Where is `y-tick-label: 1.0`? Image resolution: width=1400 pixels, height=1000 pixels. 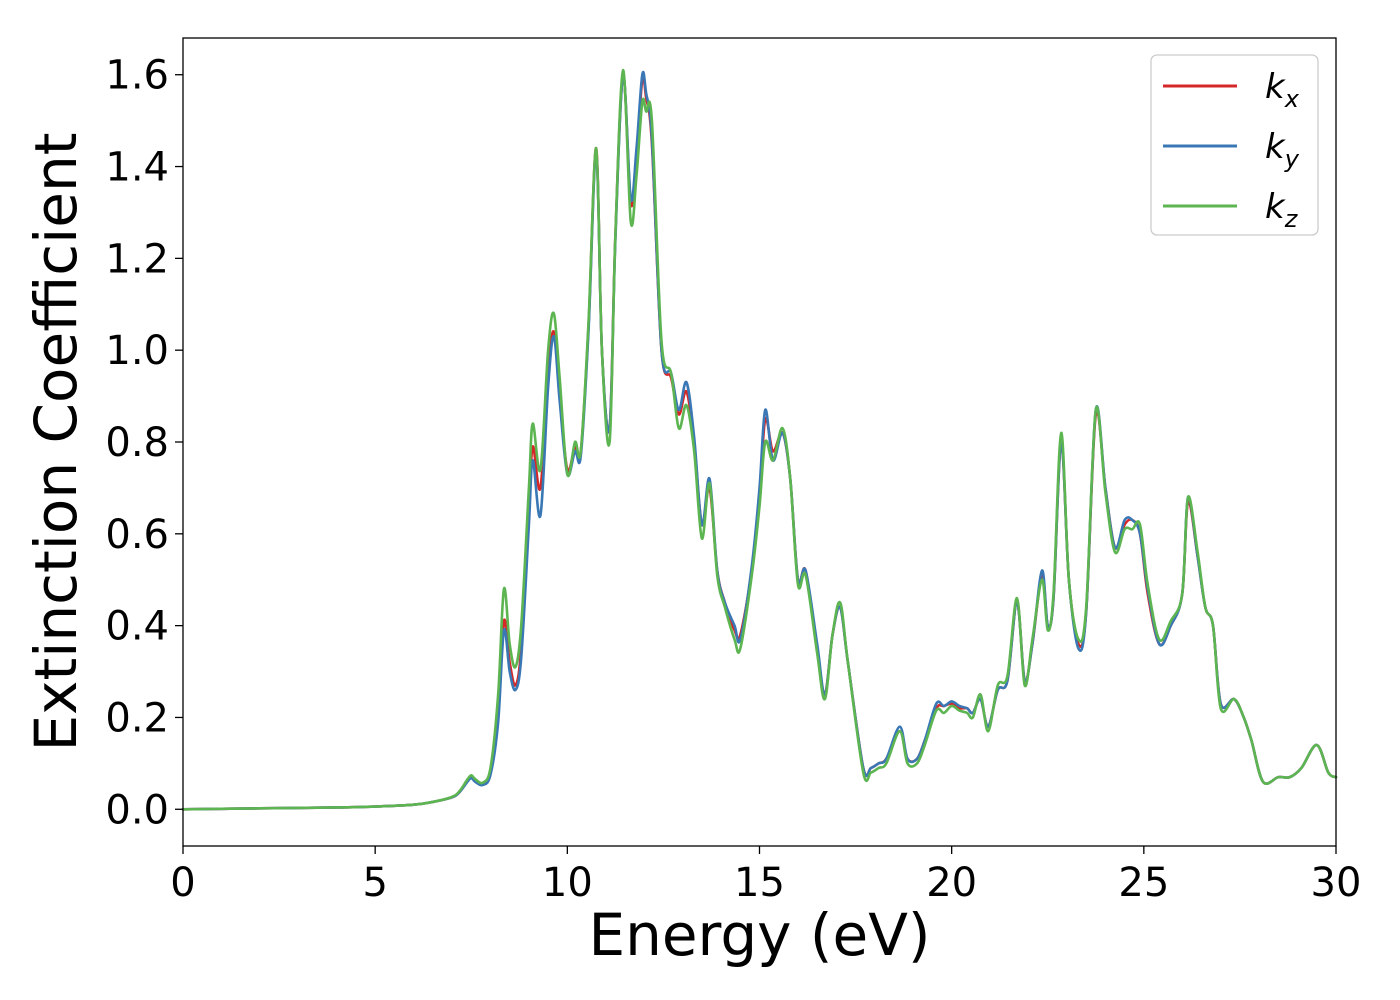 y-tick-label: 1.0 is located at coordinates (137, 351).